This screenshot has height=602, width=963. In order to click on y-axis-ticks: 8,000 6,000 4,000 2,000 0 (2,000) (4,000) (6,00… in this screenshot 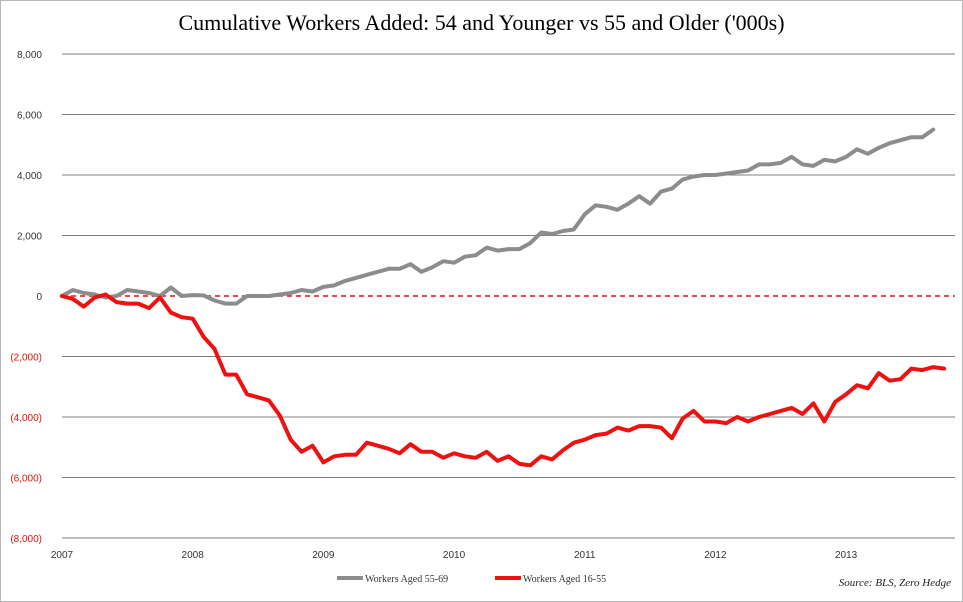, I will do `click(26, 297)`.